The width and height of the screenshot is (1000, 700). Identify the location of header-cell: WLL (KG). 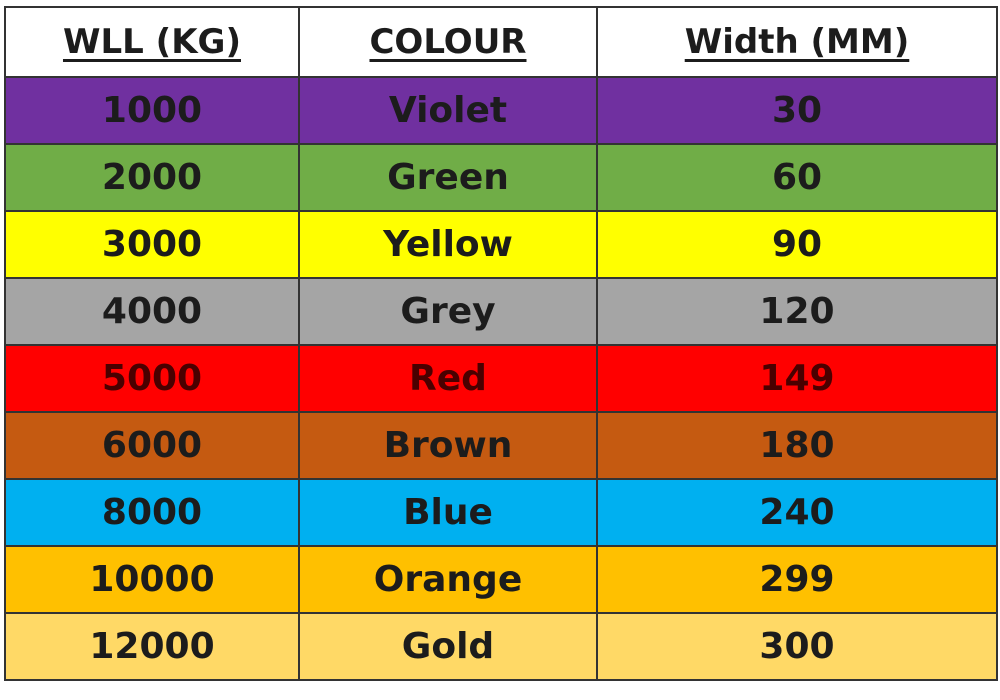
(152, 42).